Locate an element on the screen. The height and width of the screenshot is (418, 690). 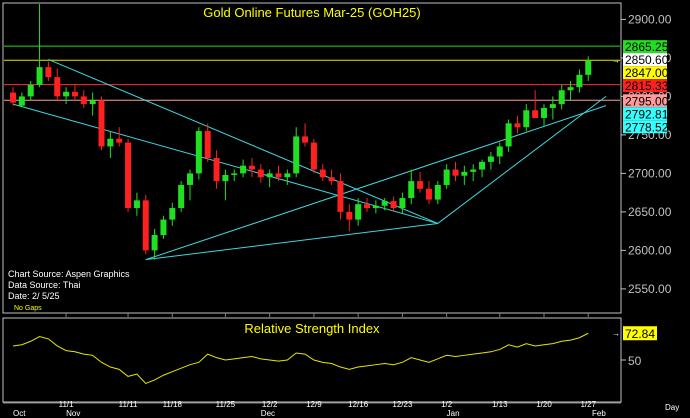
month-label: Nov is located at coordinates (73, 413).